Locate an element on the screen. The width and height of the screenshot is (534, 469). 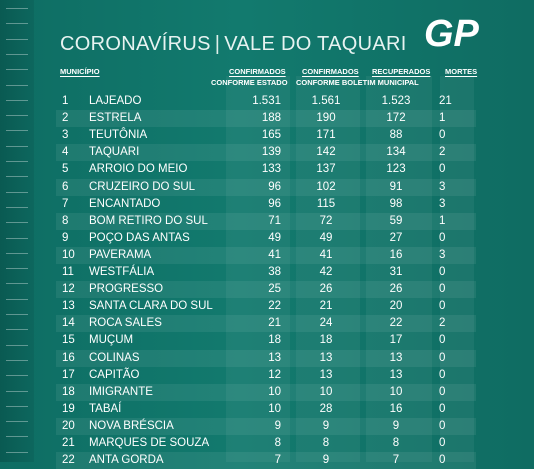
municipio-name: NOVA BRÉSCIA is located at coordinates (131, 425).